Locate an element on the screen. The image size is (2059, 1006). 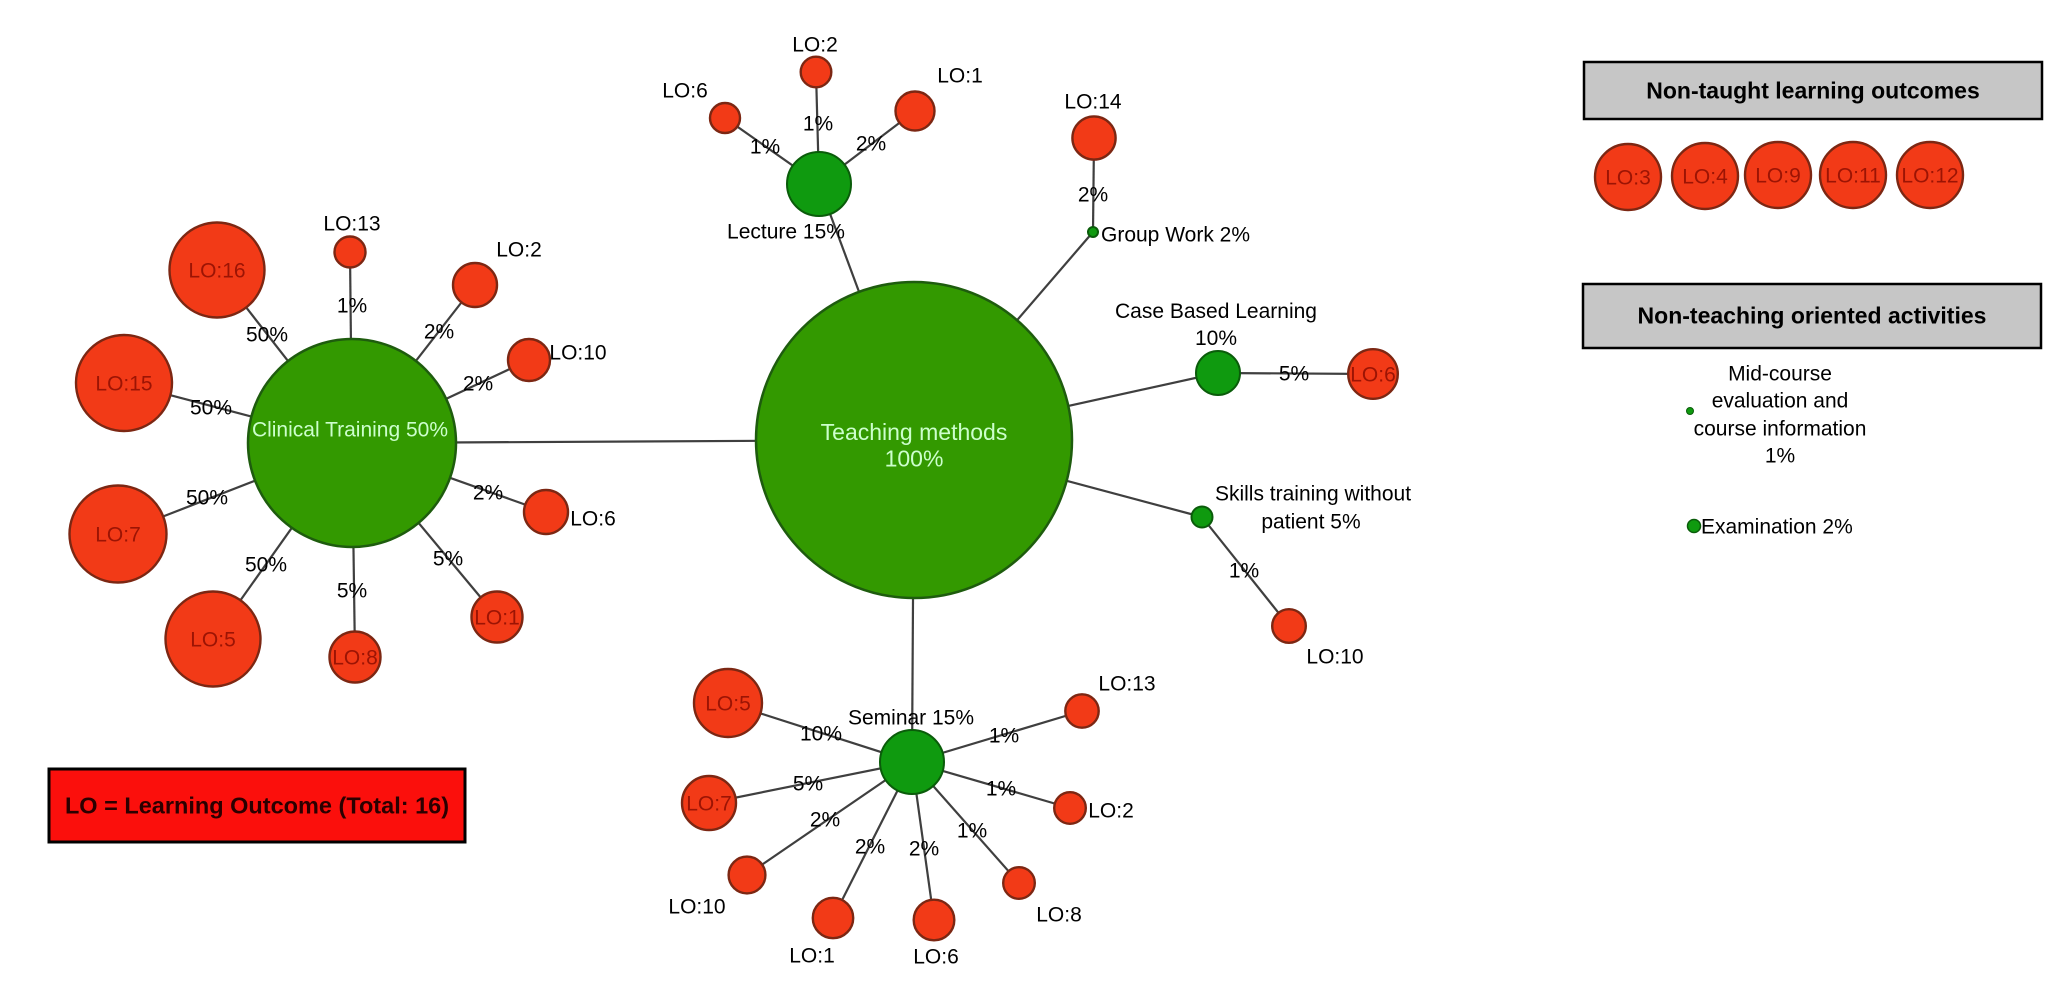
svg-text: Lecture 15% is located at coordinates (786, 232).